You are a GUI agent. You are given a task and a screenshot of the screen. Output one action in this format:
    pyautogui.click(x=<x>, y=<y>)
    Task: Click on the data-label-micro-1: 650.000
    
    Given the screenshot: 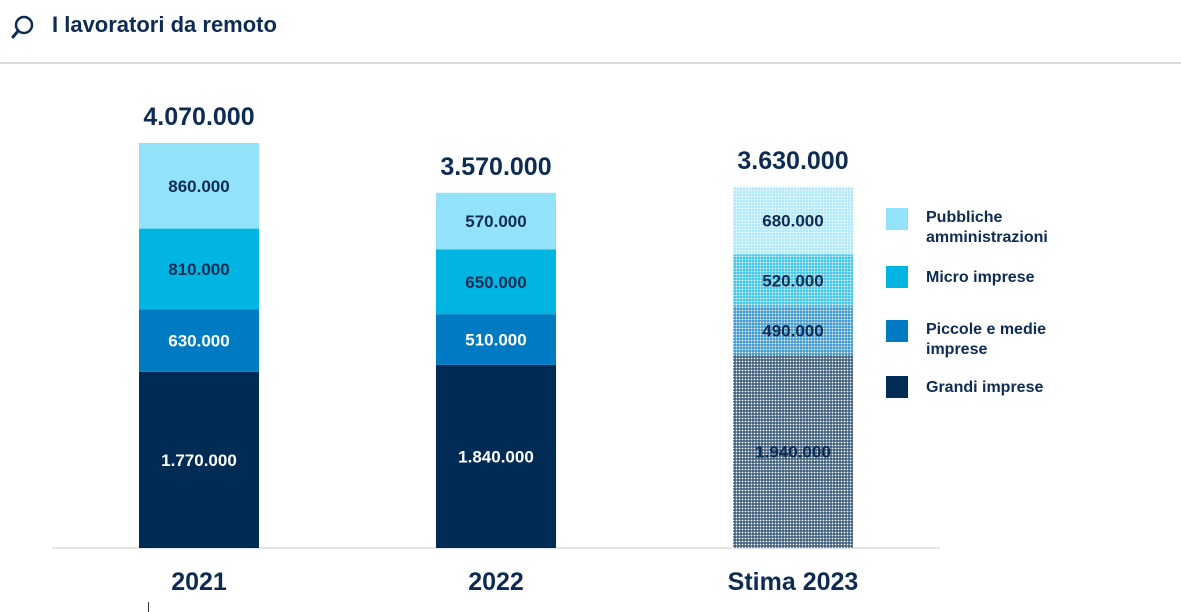 What is the action you would take?
    pyautogui.click(x=495, y=282)
    